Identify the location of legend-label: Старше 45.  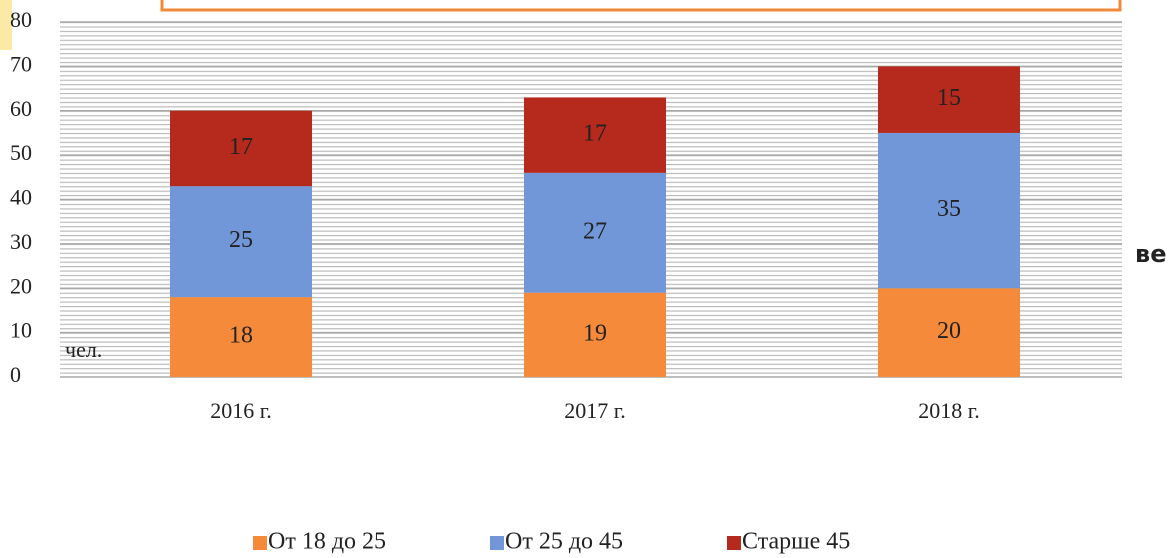
(796, 542).